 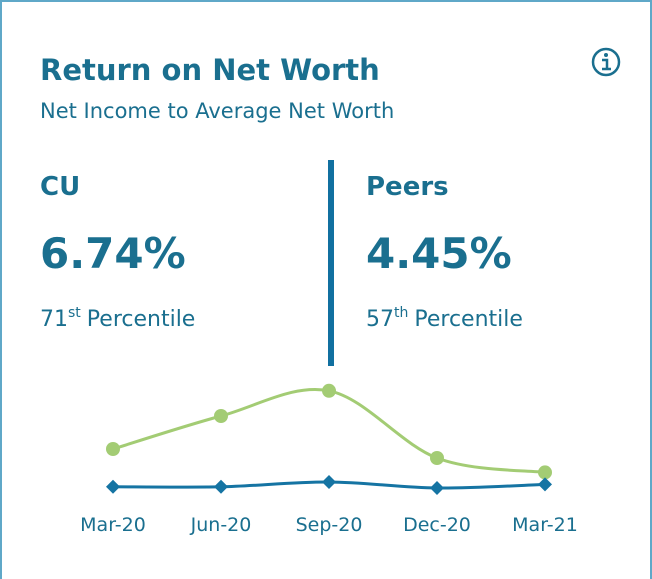 What do you see at coordinates (545, 525) in the screenshot?
I see `x-tick-label: Mar-21` at bounding box center [545, 525].